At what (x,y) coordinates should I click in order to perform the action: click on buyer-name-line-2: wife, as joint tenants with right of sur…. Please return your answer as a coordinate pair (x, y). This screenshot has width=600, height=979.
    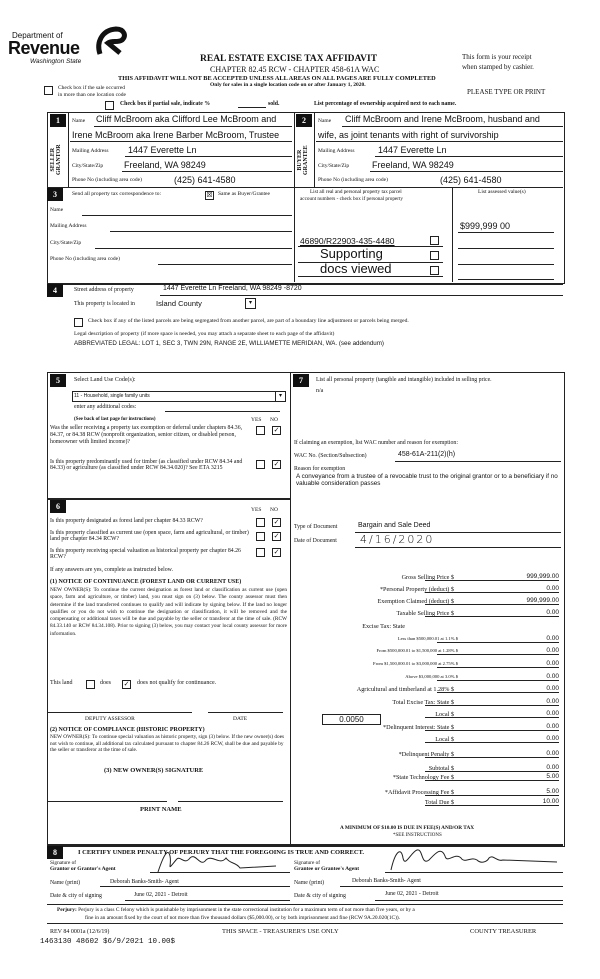
    Looking at the image, I should click on (408, 135).